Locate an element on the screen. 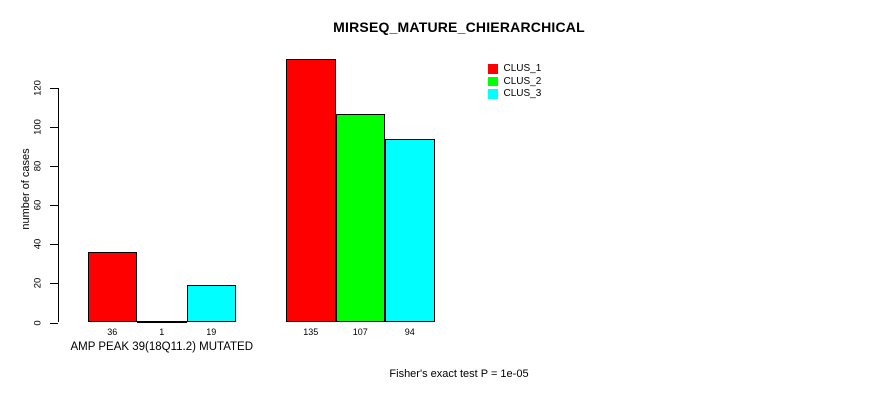 The width and height of the screenshot is (890, 400). y-tick-label: 120 is located at coordinates (38, 88).